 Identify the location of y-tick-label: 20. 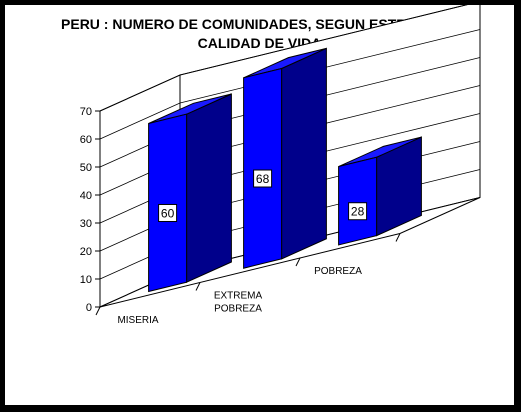
(86, 252).